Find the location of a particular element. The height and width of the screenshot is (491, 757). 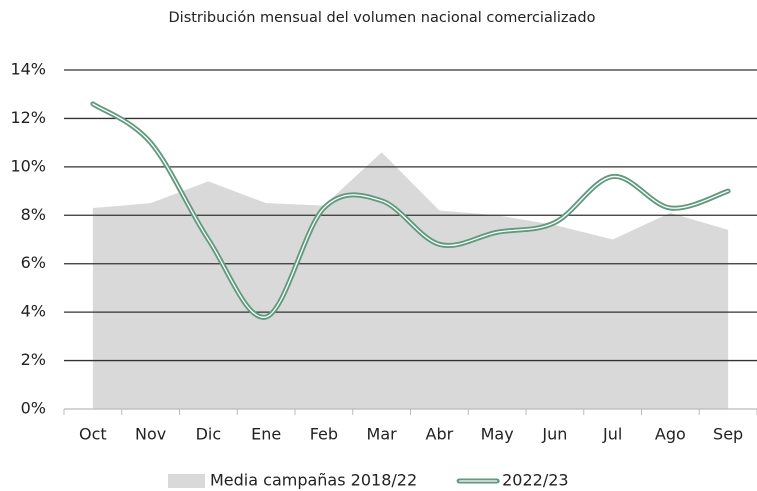

x-tick-label: Feb is located at coordinates (324, 434).